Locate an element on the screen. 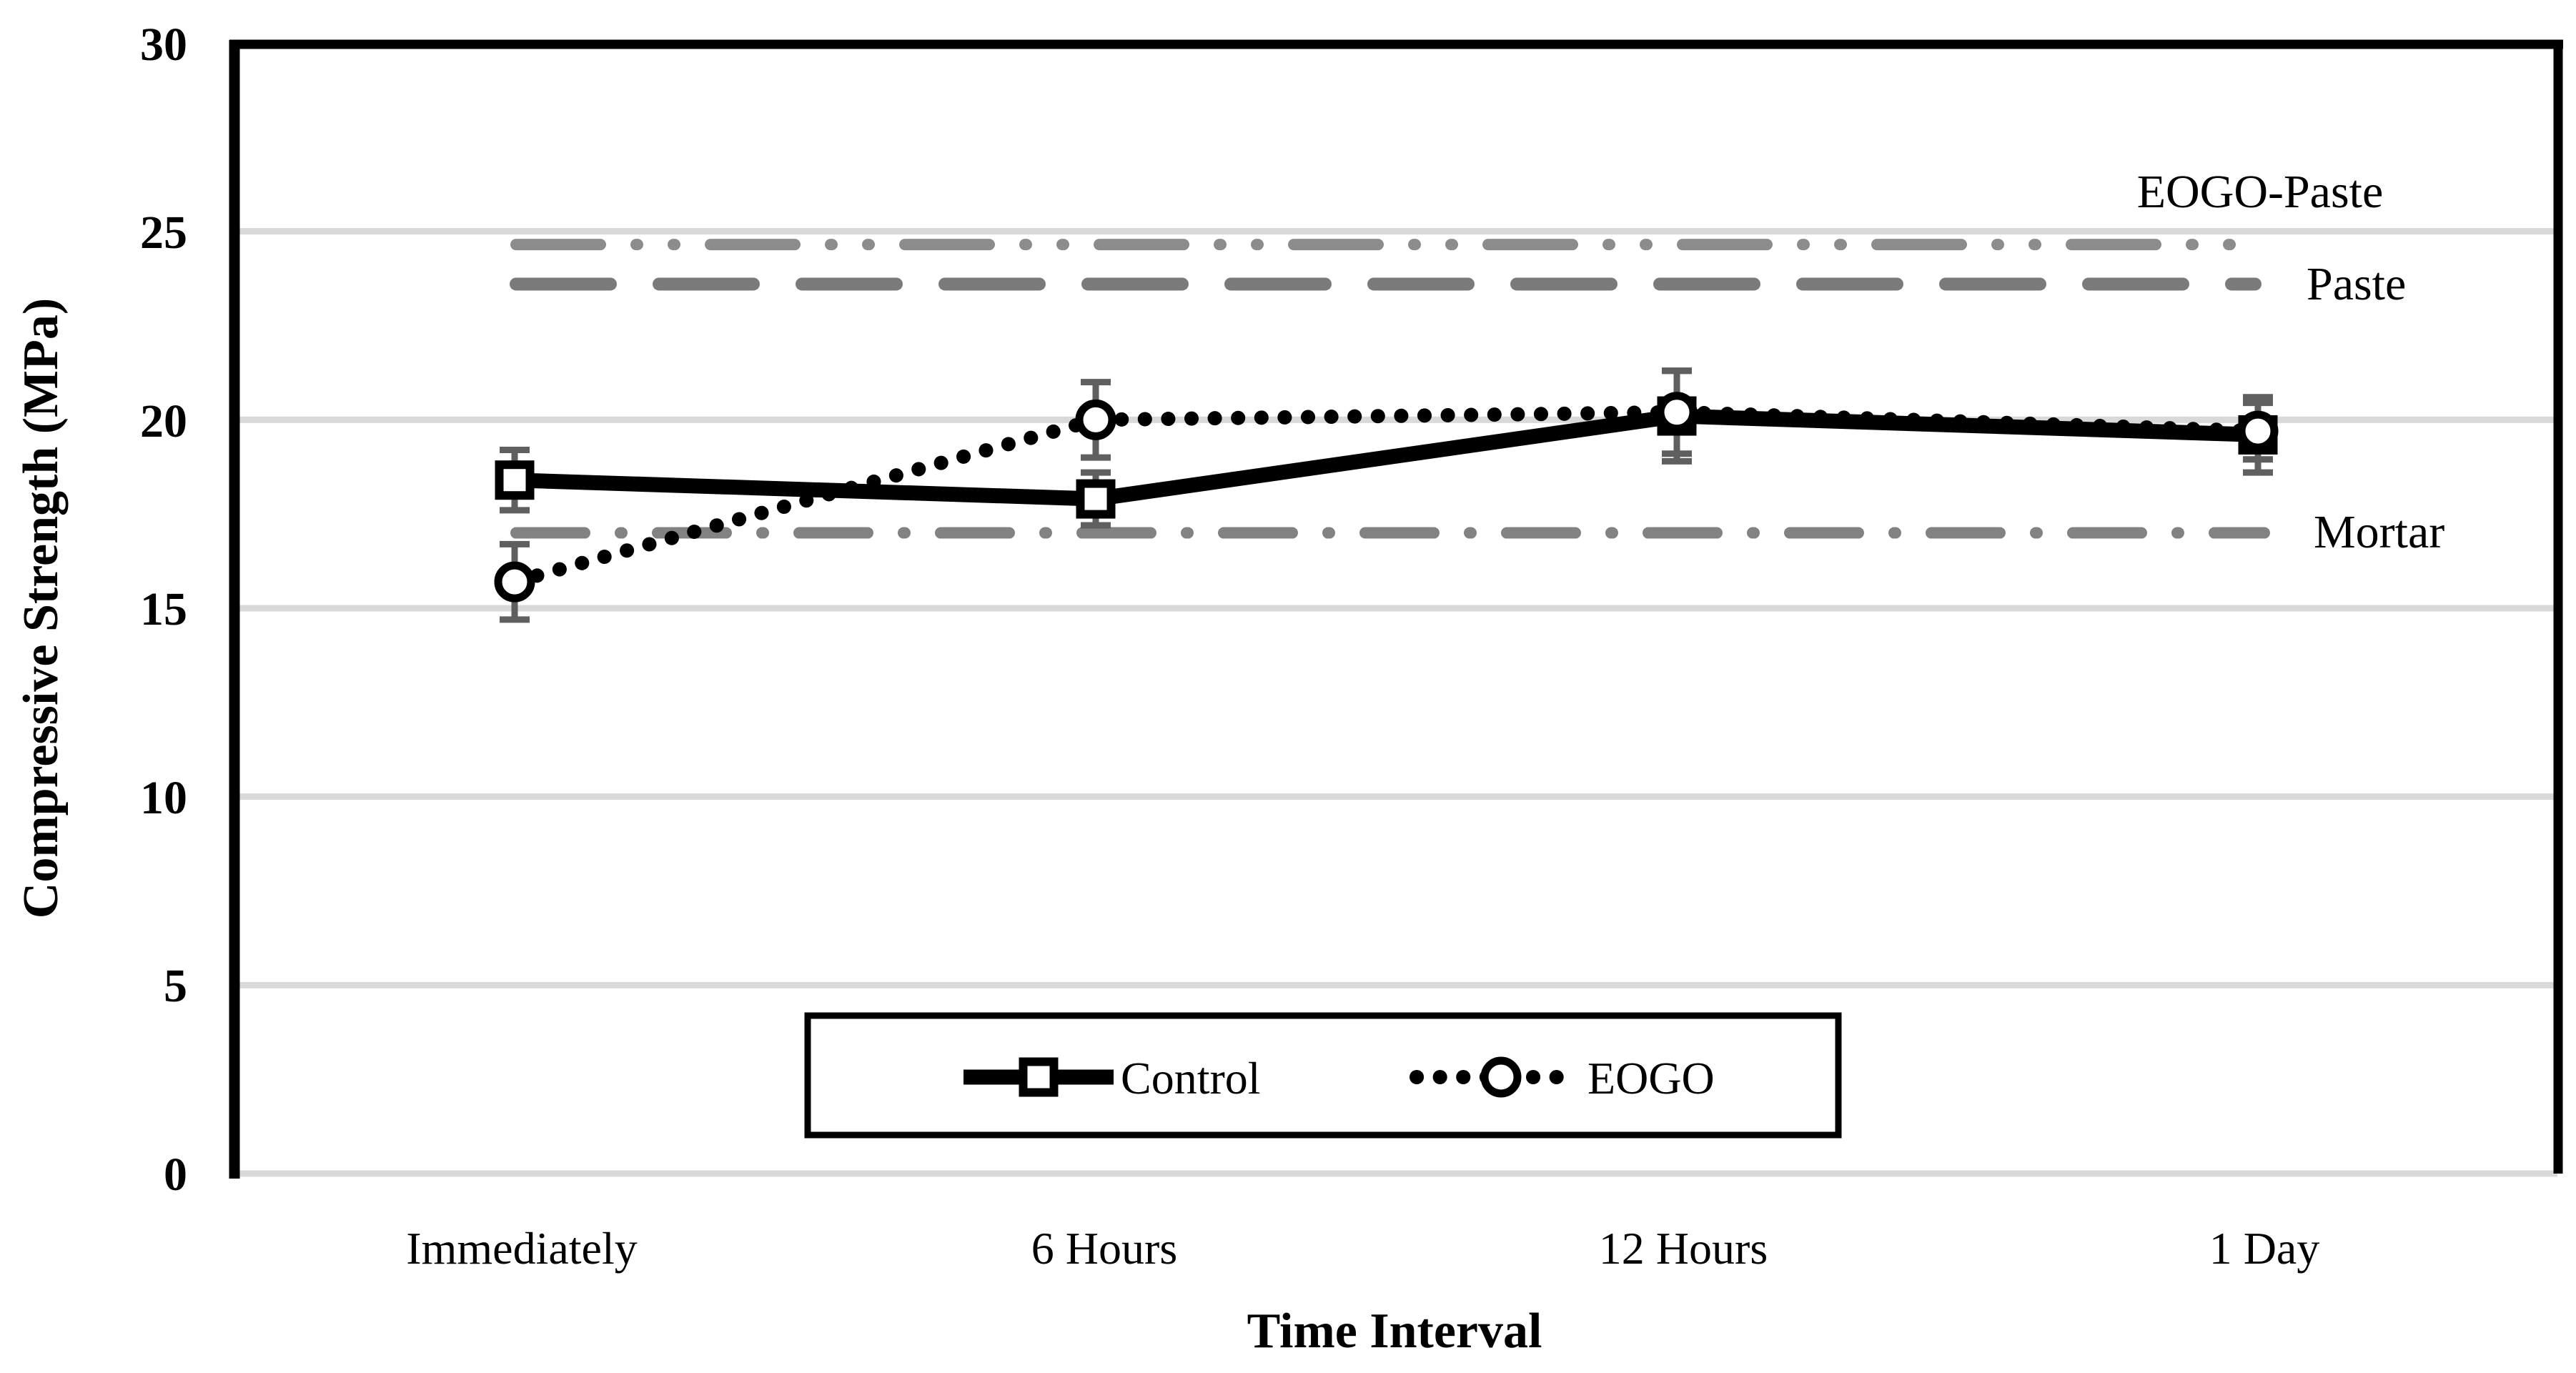 This screenshot has width=2576, height=1373. legend-label-control: Control is located at coordinates (1191, 1078).